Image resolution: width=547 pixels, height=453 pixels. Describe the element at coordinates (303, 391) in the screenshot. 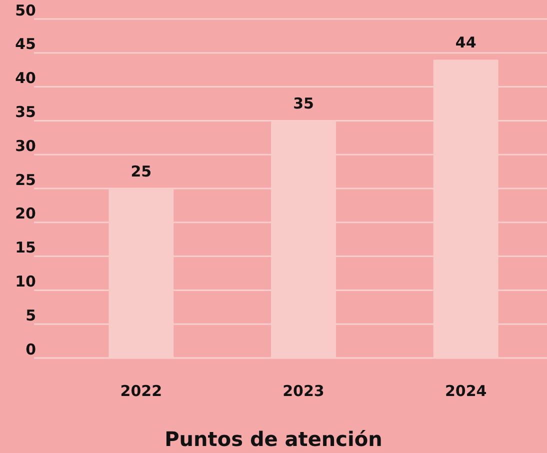

I see `x-tick-label: 2023` at that location.